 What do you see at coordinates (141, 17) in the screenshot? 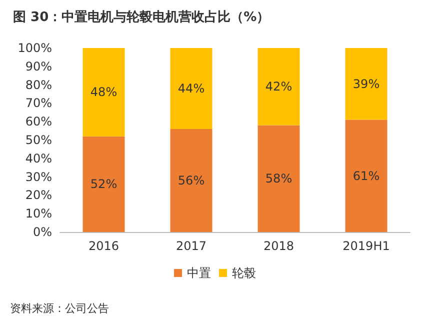
I see `chart-title: 图 30：中置电机与轮毂电机营收占比（%）` at bounding box center [141, 17].